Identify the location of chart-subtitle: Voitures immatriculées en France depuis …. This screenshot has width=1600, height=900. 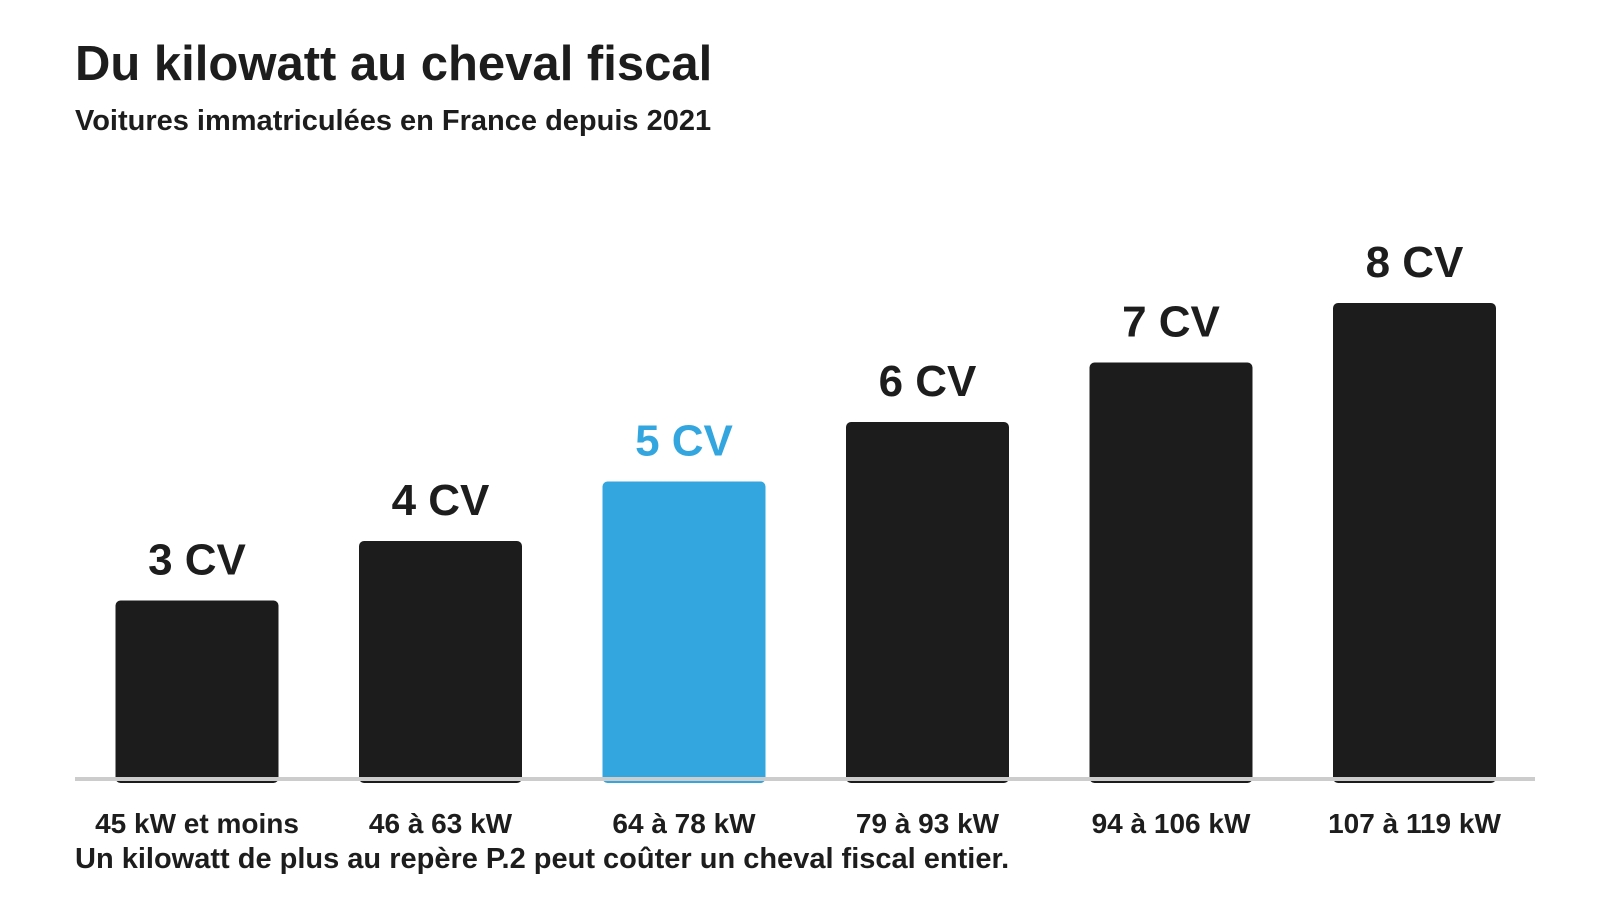
(393, 121).